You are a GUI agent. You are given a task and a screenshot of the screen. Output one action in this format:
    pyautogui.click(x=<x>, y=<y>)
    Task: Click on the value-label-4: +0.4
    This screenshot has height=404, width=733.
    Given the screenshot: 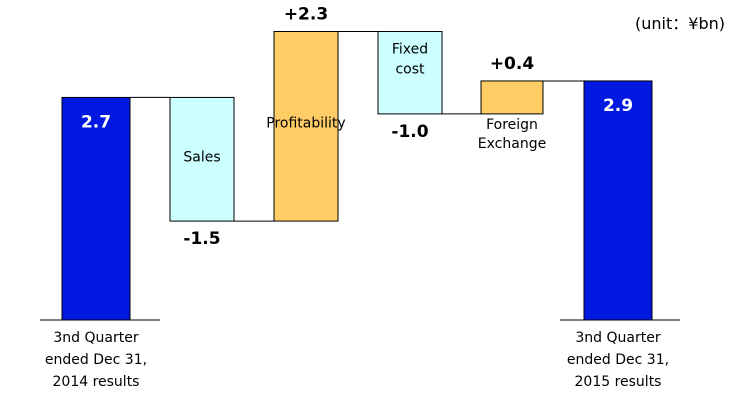 What is the action you would take?
    pyautogui.click(x=512, y=64)
    